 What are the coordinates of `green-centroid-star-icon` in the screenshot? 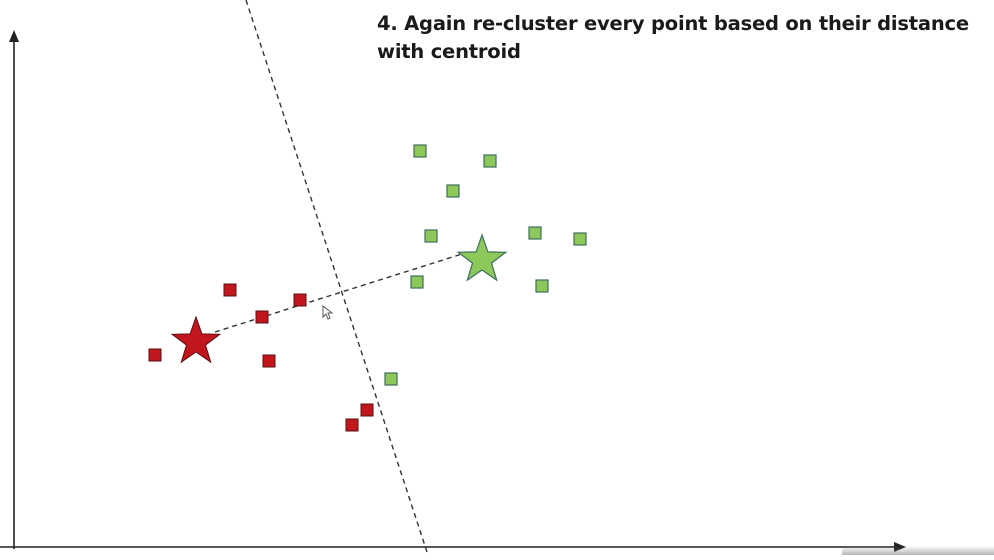 It's located at (482, 257).